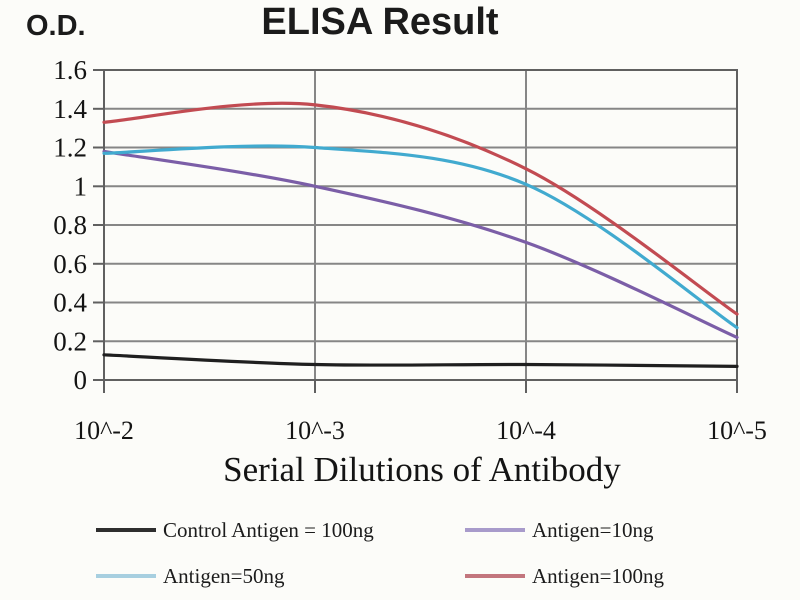 This screenshot has height=600, width=800. Describe the element at coordinates (56, 26) in the screenshot. I see `y-axis-title: O.D.` at that location.